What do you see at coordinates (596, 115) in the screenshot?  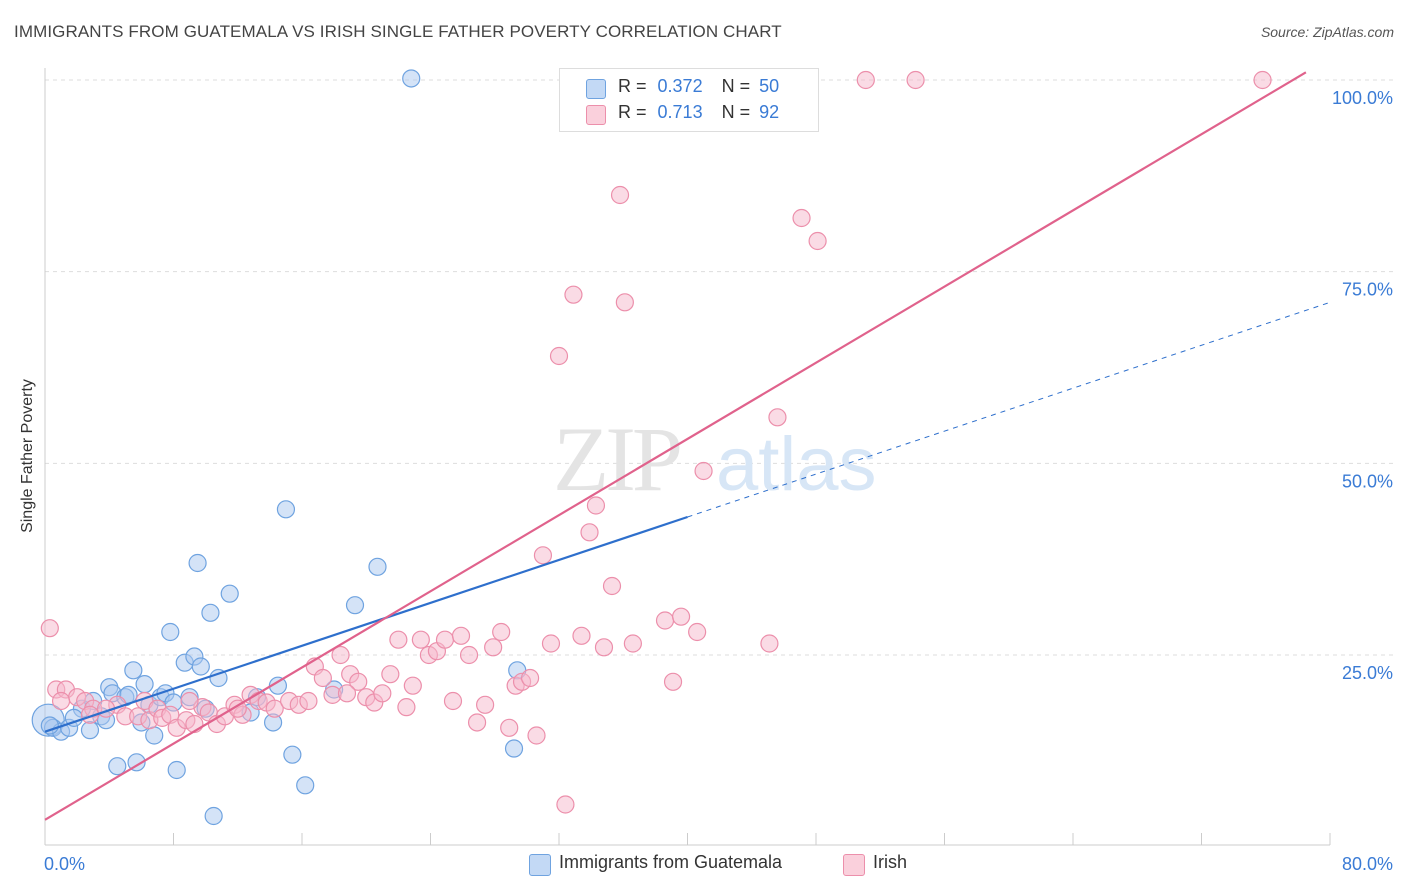 I see `legend-swatch-irish` at bounding box center [596, 115].